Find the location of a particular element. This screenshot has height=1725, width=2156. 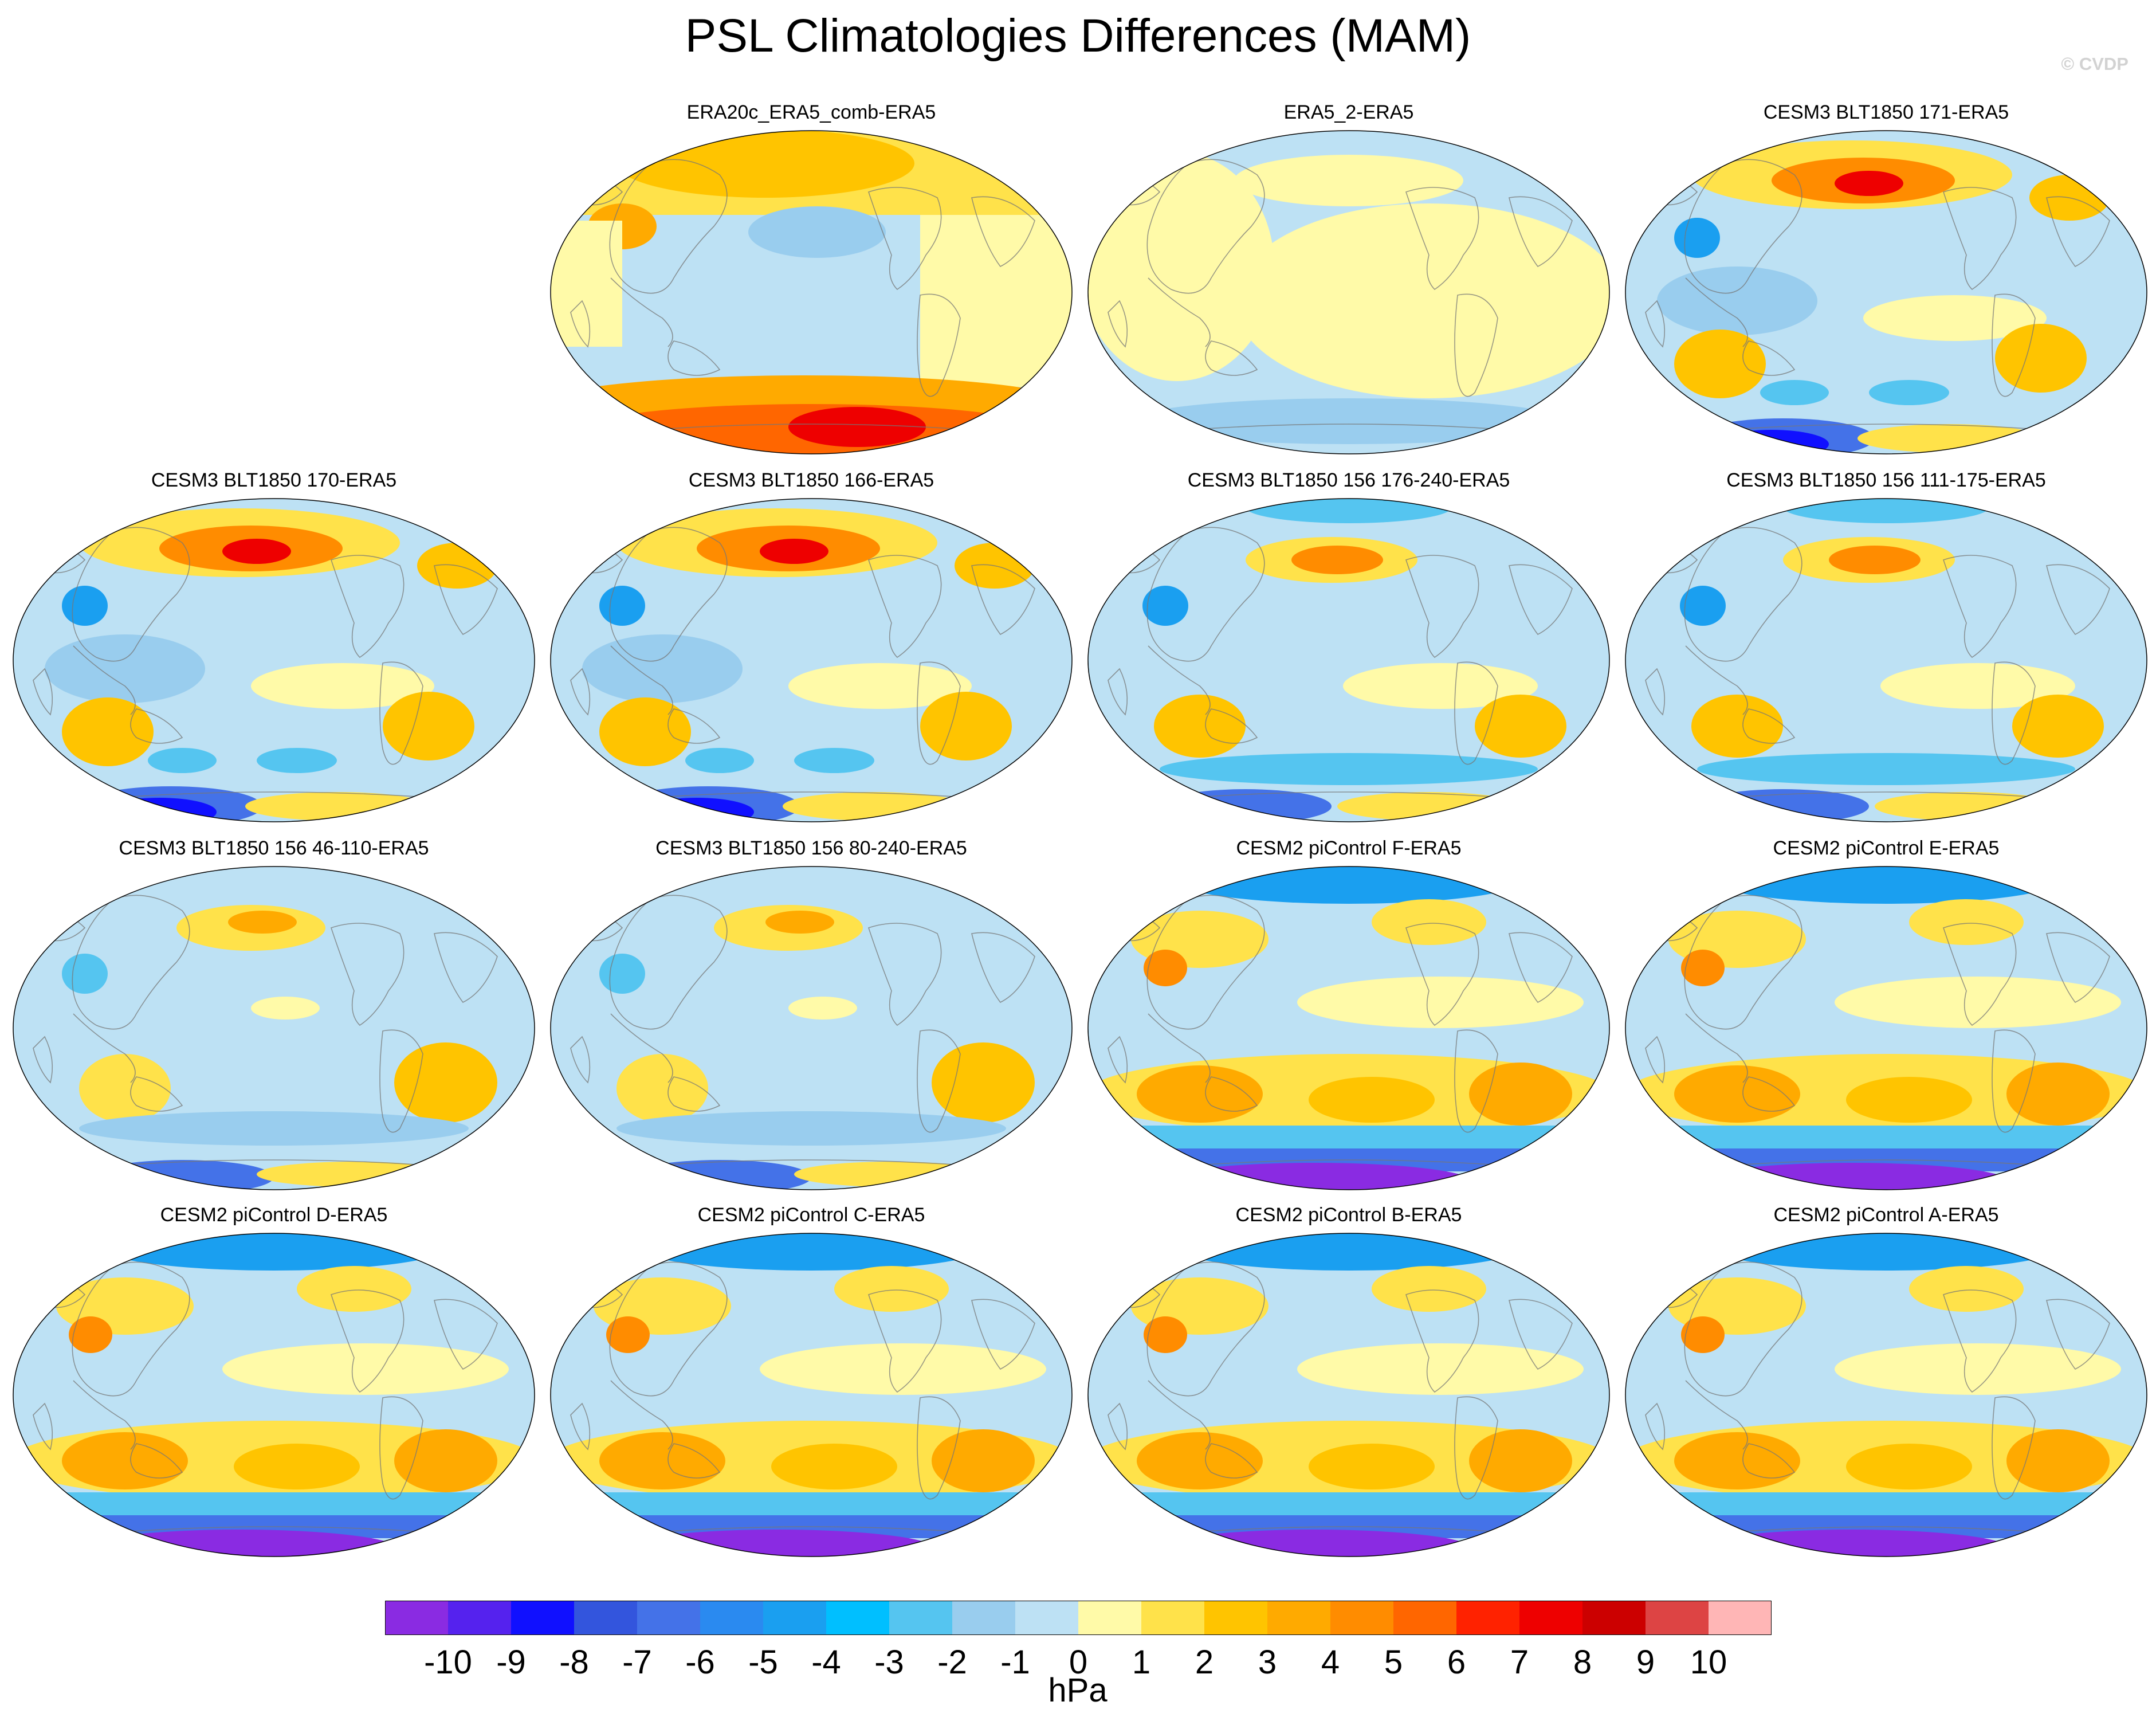

colorbar-tick-label: -4 is located at coordinates (826, 1663).